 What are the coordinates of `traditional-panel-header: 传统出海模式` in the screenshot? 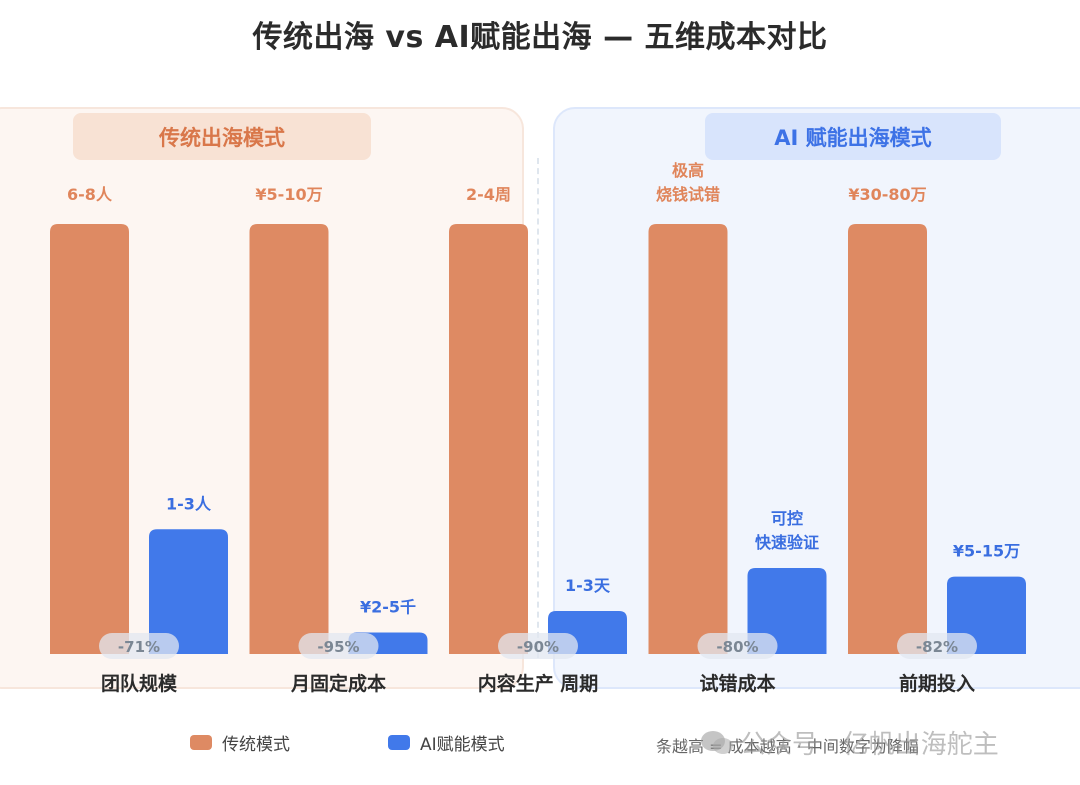 It's located at (222, 136).